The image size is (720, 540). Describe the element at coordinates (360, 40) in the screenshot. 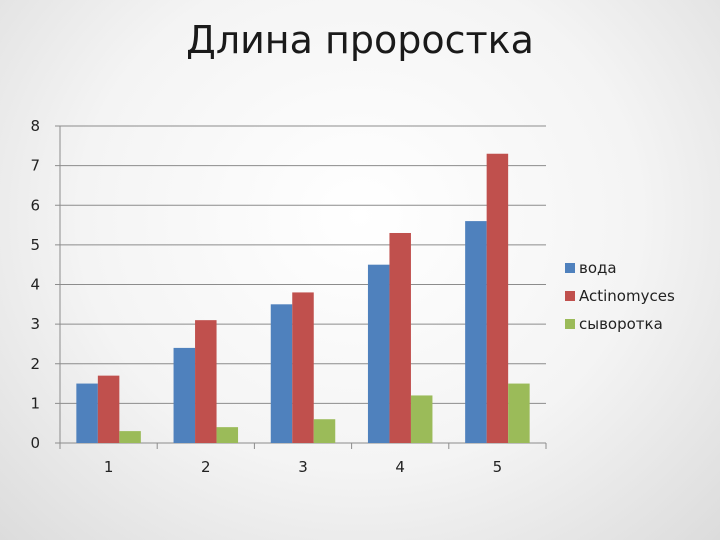

I see `chart-title: Длина проростка` at that location.